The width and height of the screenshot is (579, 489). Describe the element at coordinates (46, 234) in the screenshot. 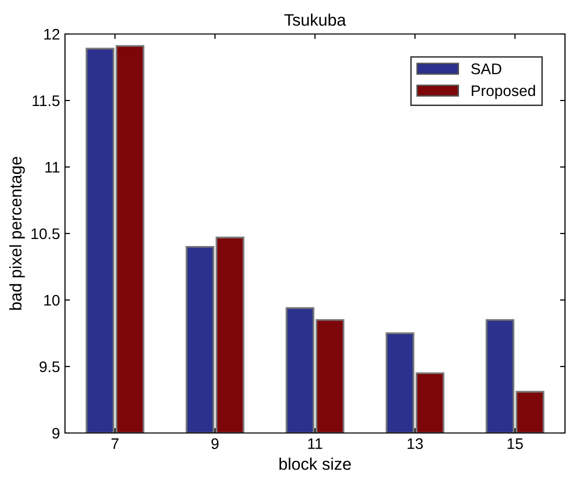

I see `y-tick-label: 10.5` at that location.